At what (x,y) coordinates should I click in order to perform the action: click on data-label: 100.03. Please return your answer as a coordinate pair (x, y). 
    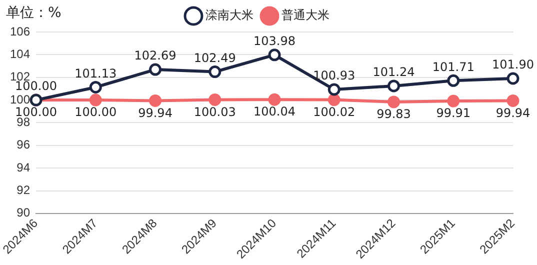
    Looking at the image, I should click on (215, 111).